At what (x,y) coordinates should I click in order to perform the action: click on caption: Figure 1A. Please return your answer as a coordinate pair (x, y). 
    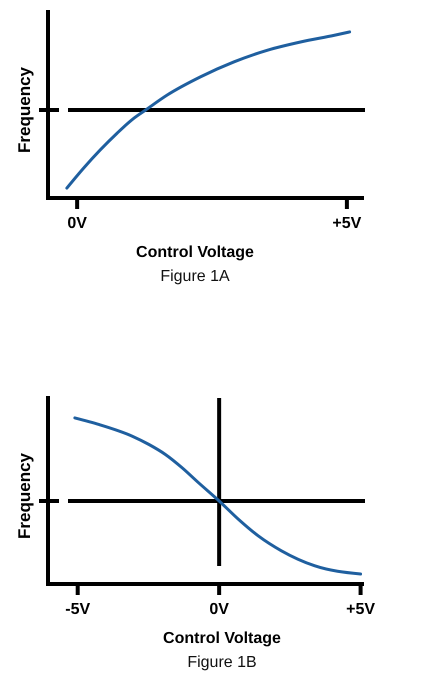
    Looking at the image, I should click on (195, 277).